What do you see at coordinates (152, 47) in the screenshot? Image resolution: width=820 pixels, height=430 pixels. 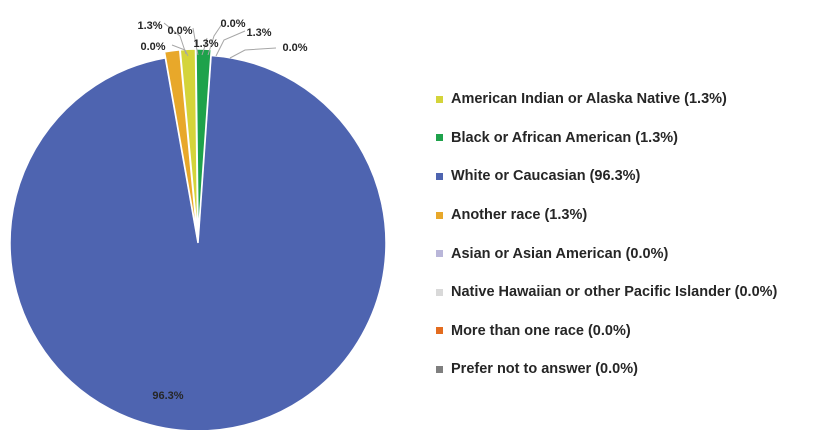 I see `slice-label-asian-or-asian-american: 0.0%` at bounding box center [152, 47].